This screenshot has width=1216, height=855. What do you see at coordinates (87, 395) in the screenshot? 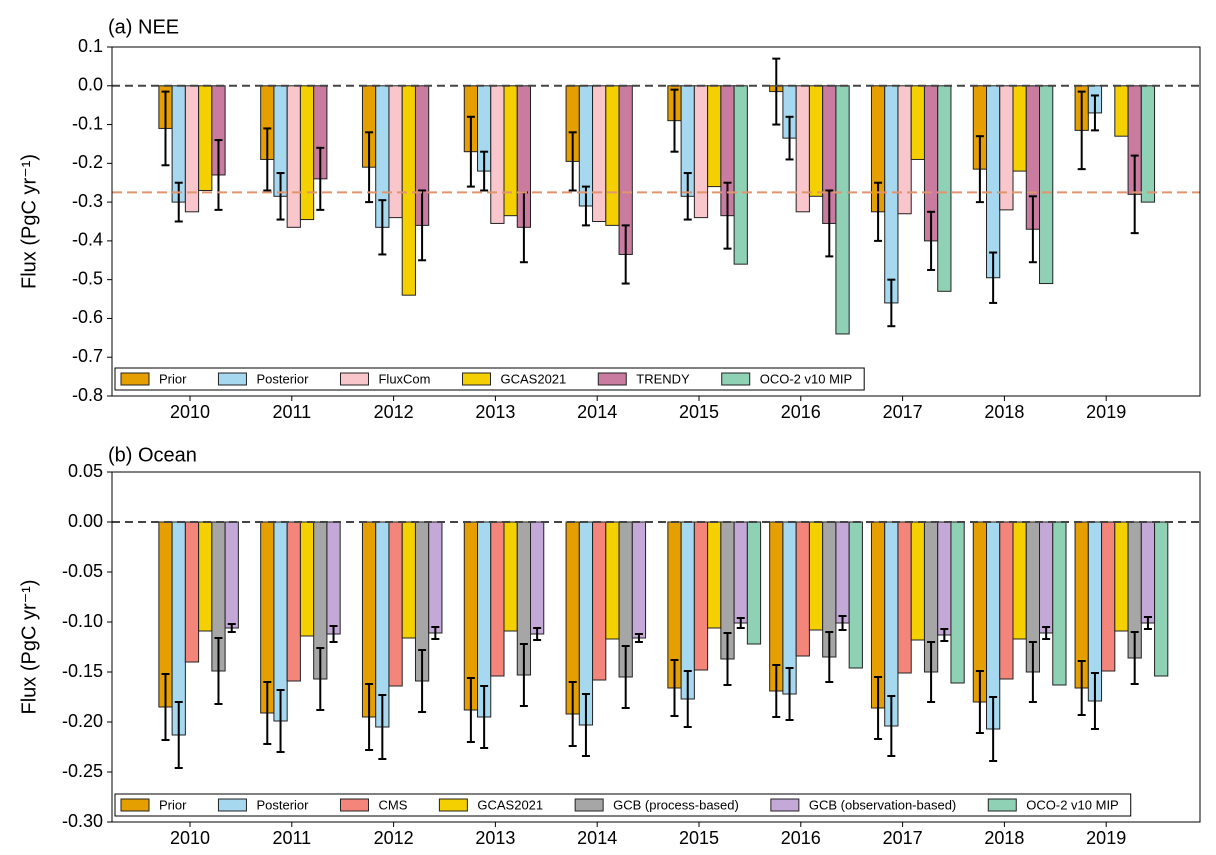
I see `y-tick-label: -0.8` at bounding box center [87, 395].